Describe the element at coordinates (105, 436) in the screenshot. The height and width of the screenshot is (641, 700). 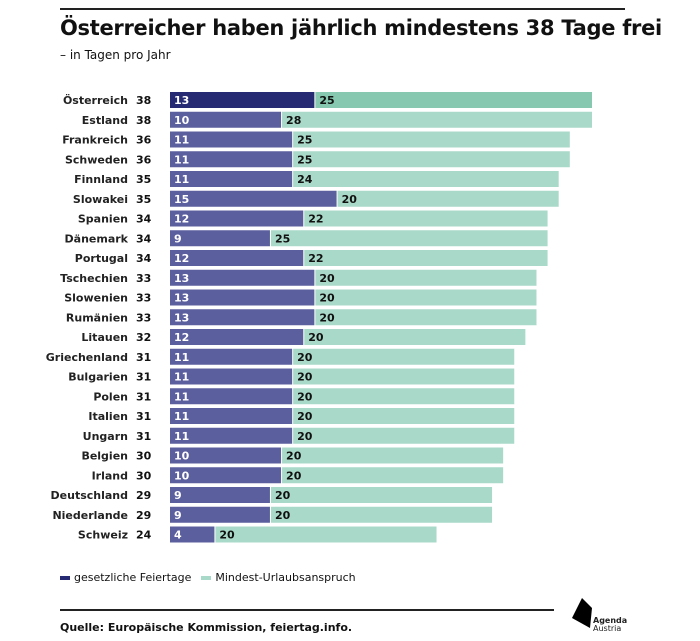
I see `category-label: Ungarn` at that location.